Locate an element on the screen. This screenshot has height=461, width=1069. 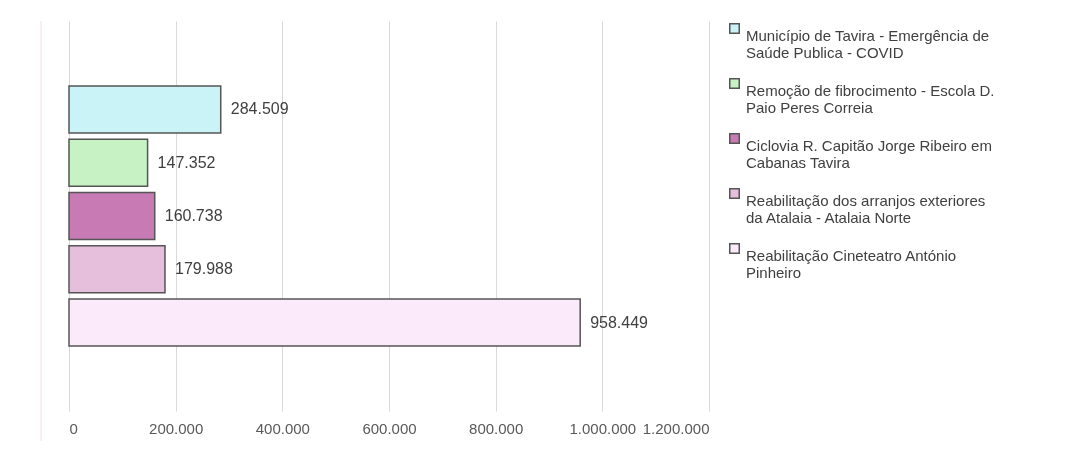
x-tick-label: 200.000 is located at coordinates (176, 428).